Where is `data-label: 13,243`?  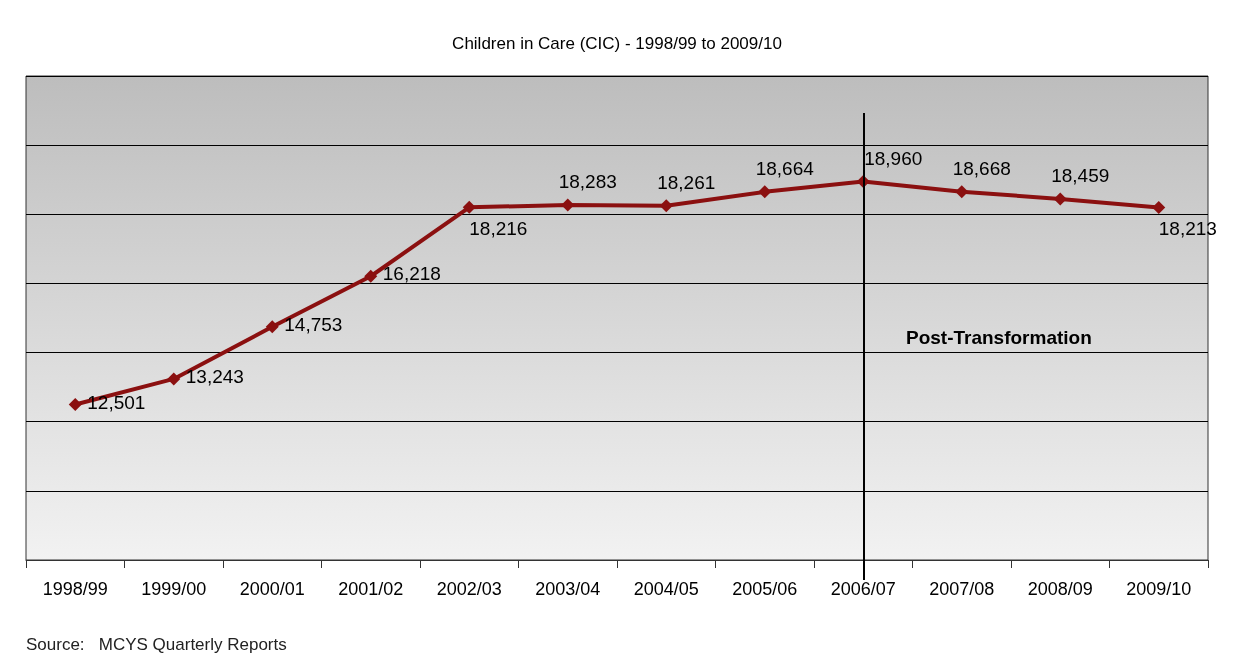
data-label: 13,243 is located at coordinates (214, 376).